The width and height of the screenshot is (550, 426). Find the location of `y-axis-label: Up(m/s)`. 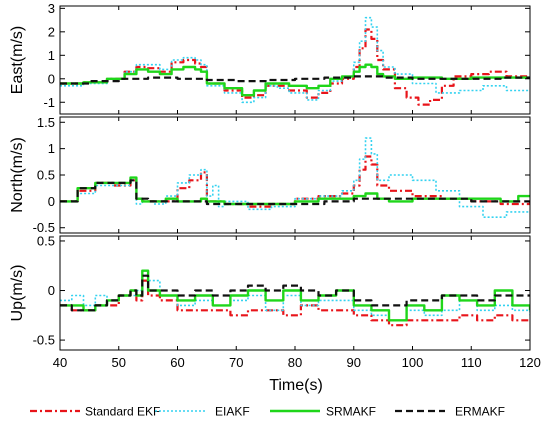

y-axis-label: Up(m/s) is located at coordinates (17, 293).